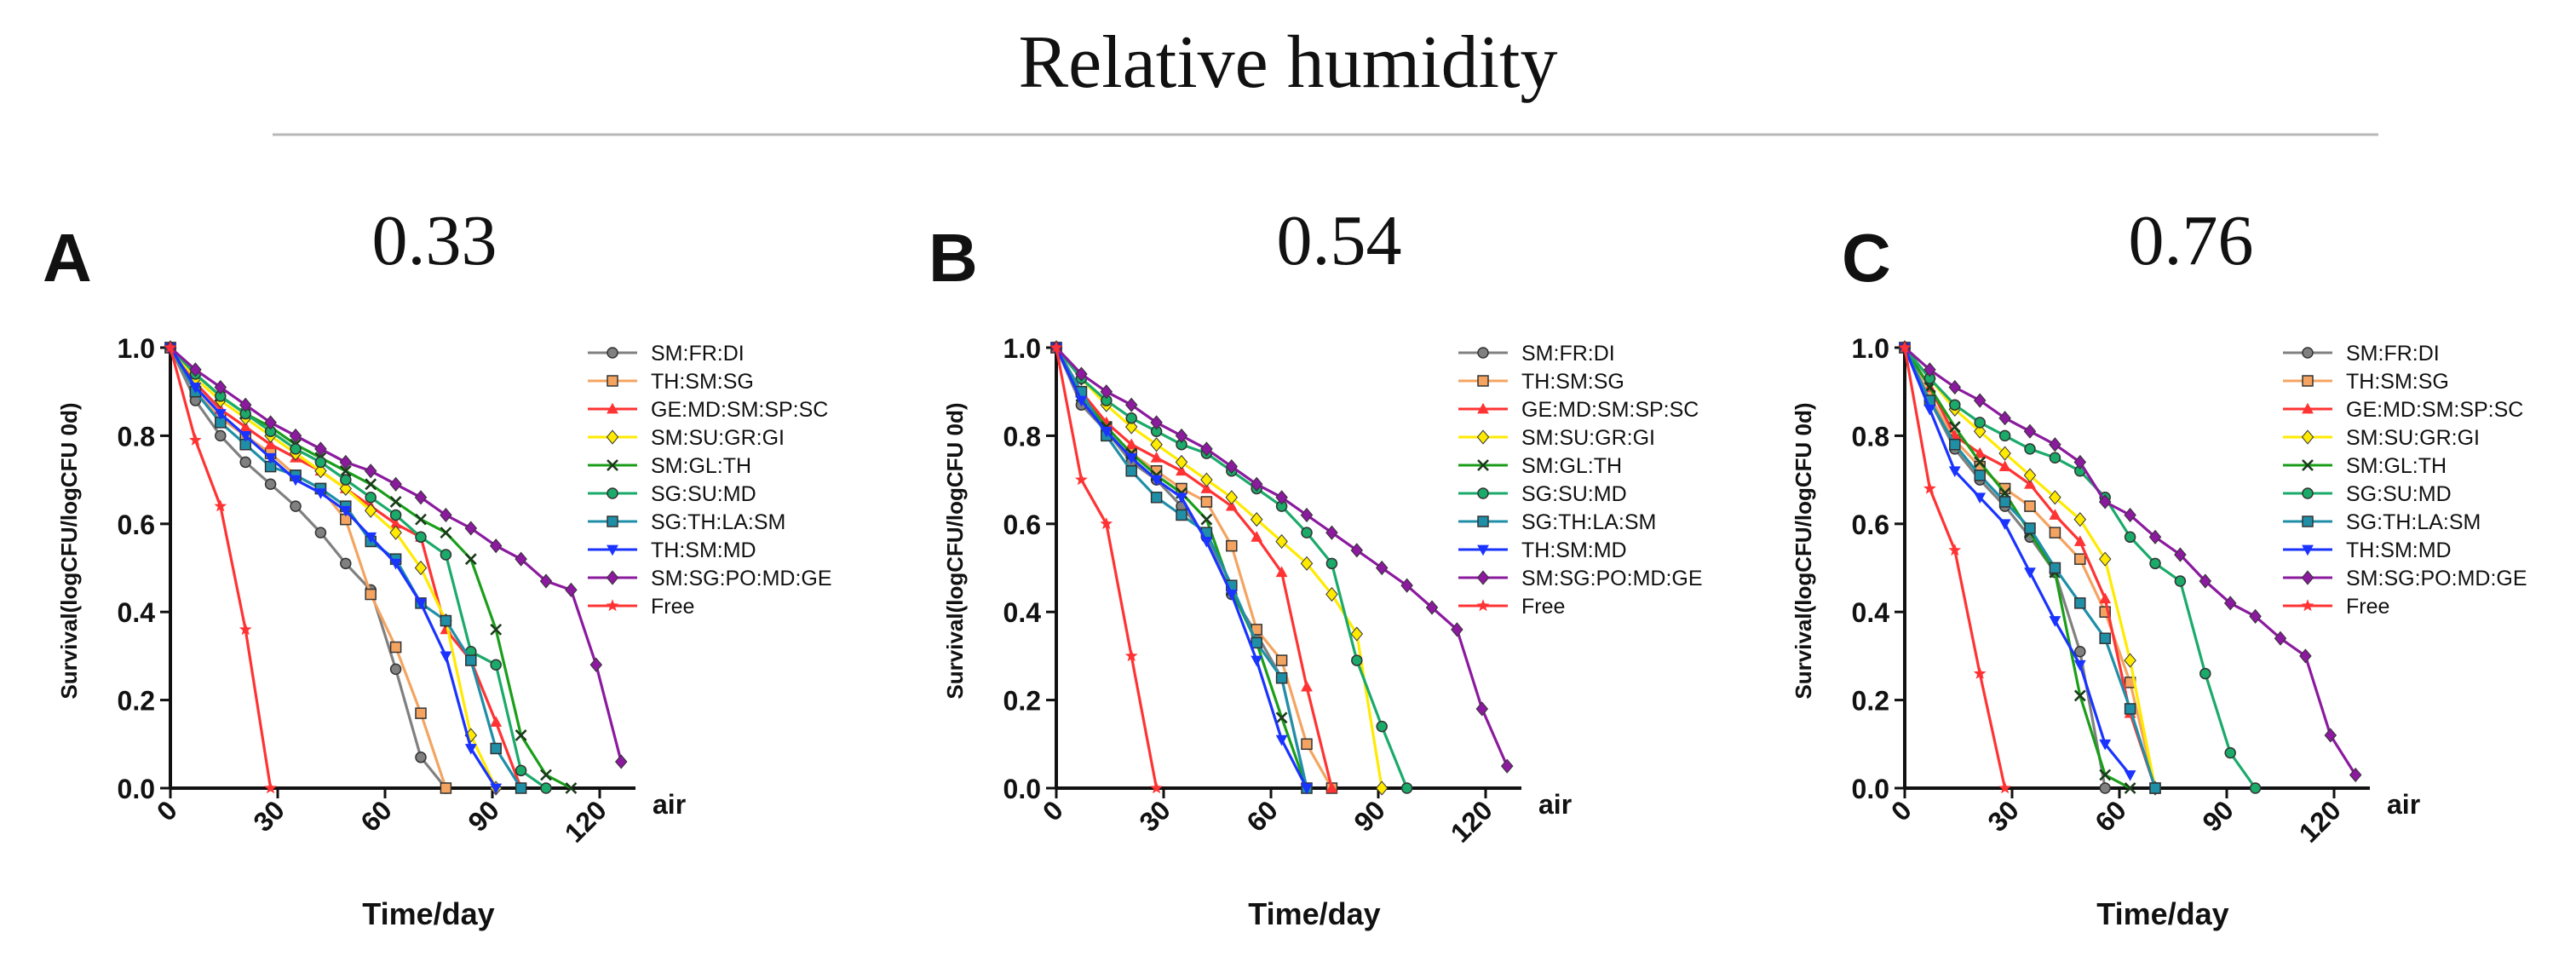 This screenshot has height=956, width=2576. I want to click on legend-item: SM:GL:TH, so click(670, 466).